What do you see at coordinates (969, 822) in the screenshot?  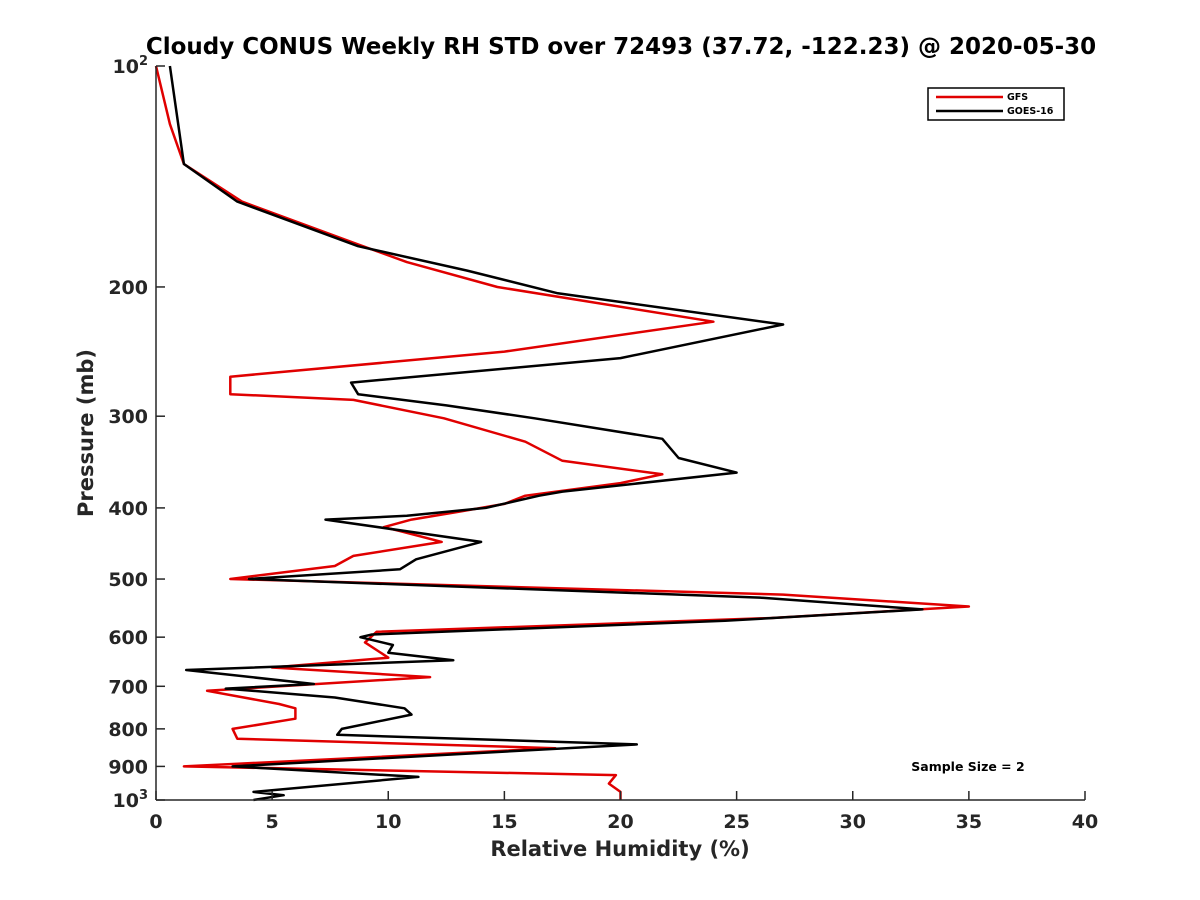 I see `x-tick-label: 35` at bounding box center [969, 822].